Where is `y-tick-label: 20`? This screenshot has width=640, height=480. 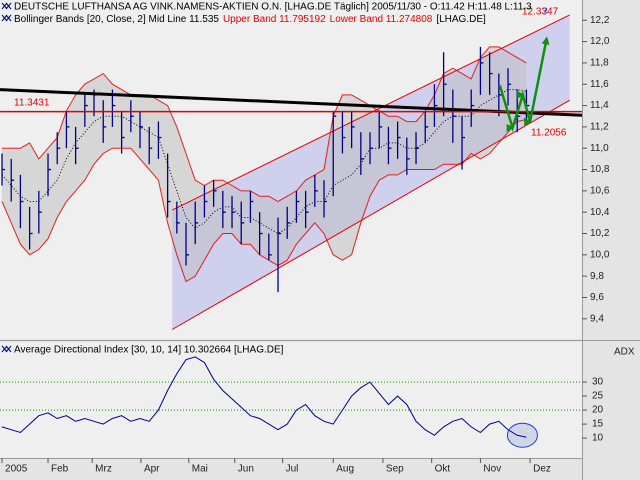
y-tick-label: 20 is located at coordinates (598, 410).